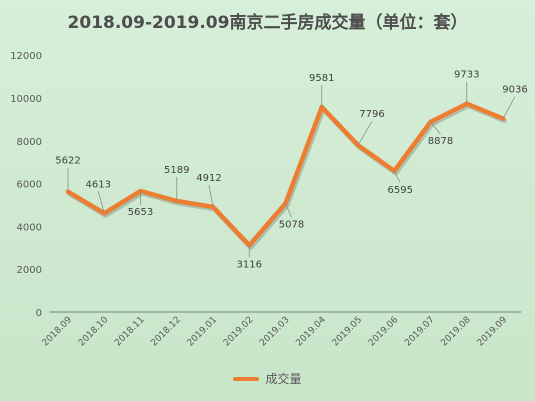 This screenshot has width=535, height=401. What do you see at coordinates (26, 56) in the screenshot?
I see `y-tick-label: 12000` at bounding box center [26, 56].